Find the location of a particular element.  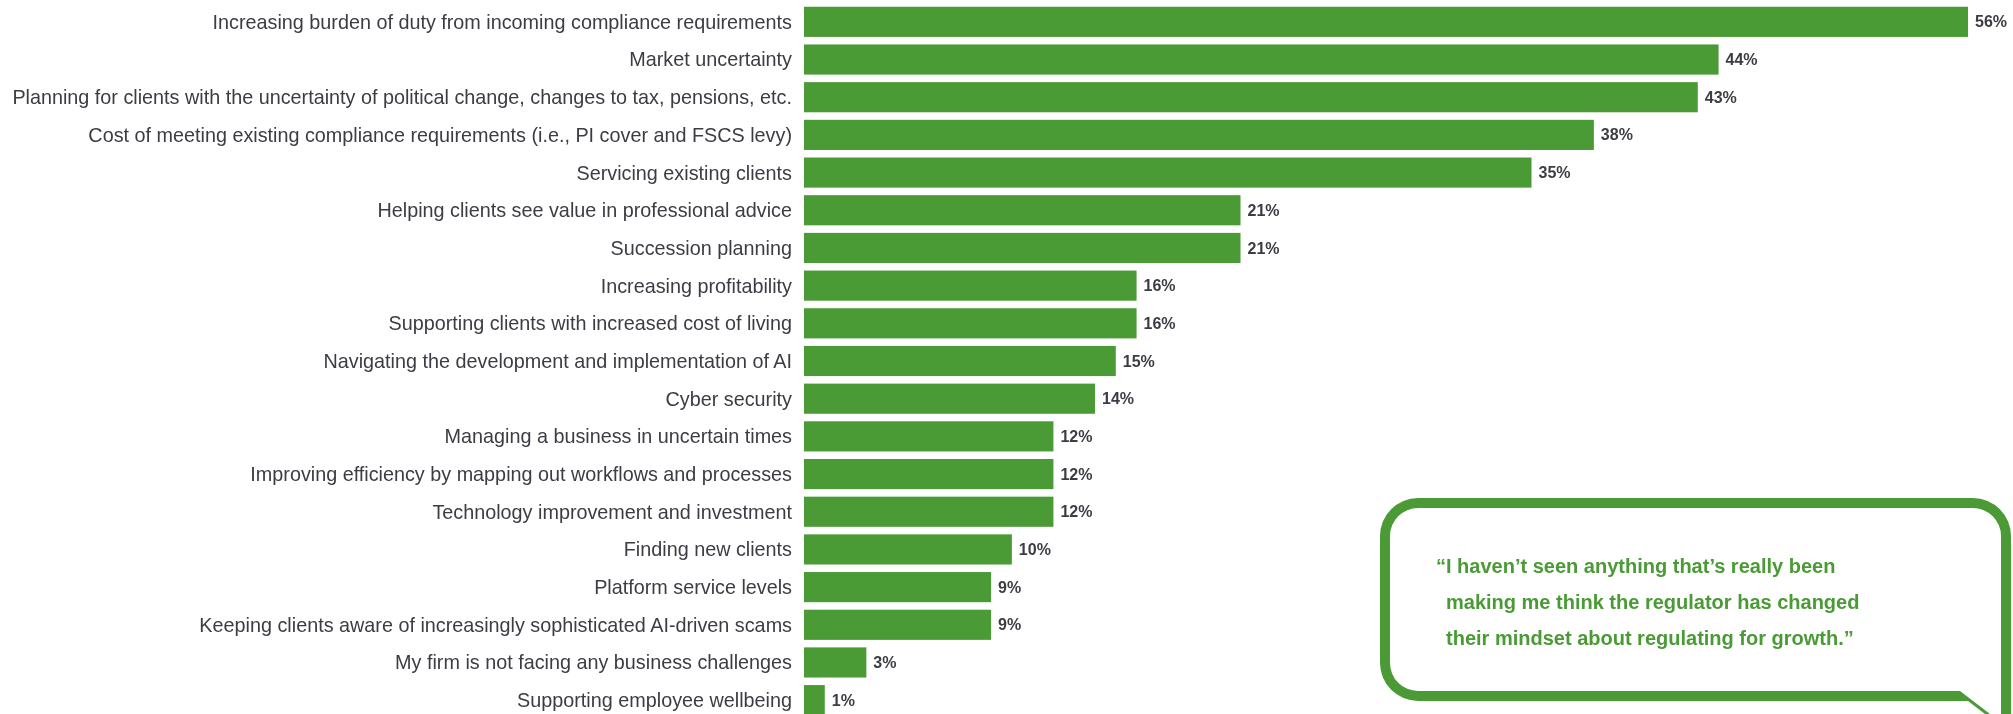

data-label: 1% is located at coordinates (843, 700).